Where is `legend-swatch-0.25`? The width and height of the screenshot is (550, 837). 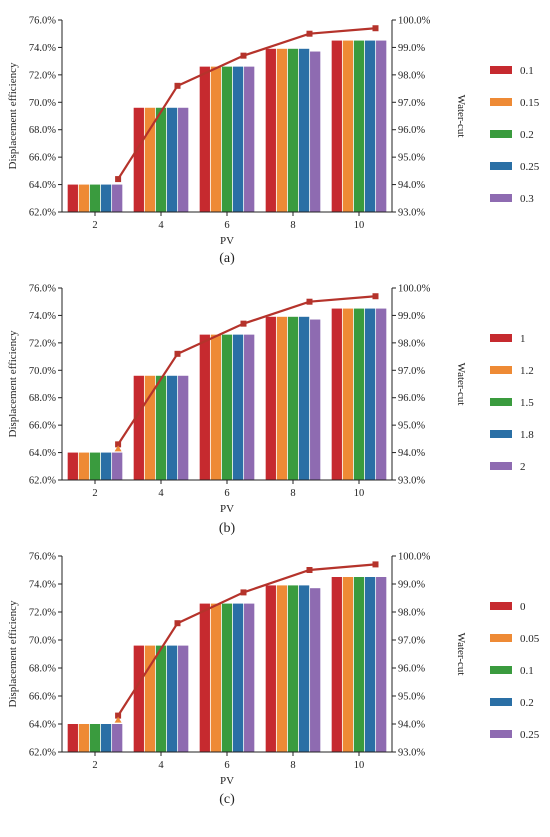 legend-swatch-0.25 is located at coordinates (501, 166).